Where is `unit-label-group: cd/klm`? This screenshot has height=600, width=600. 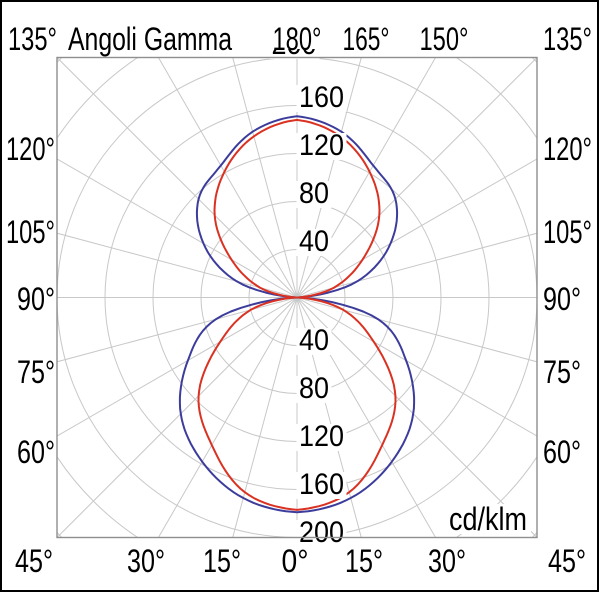
unit-label-group: cd/klm is located at coordinates (486, 519).